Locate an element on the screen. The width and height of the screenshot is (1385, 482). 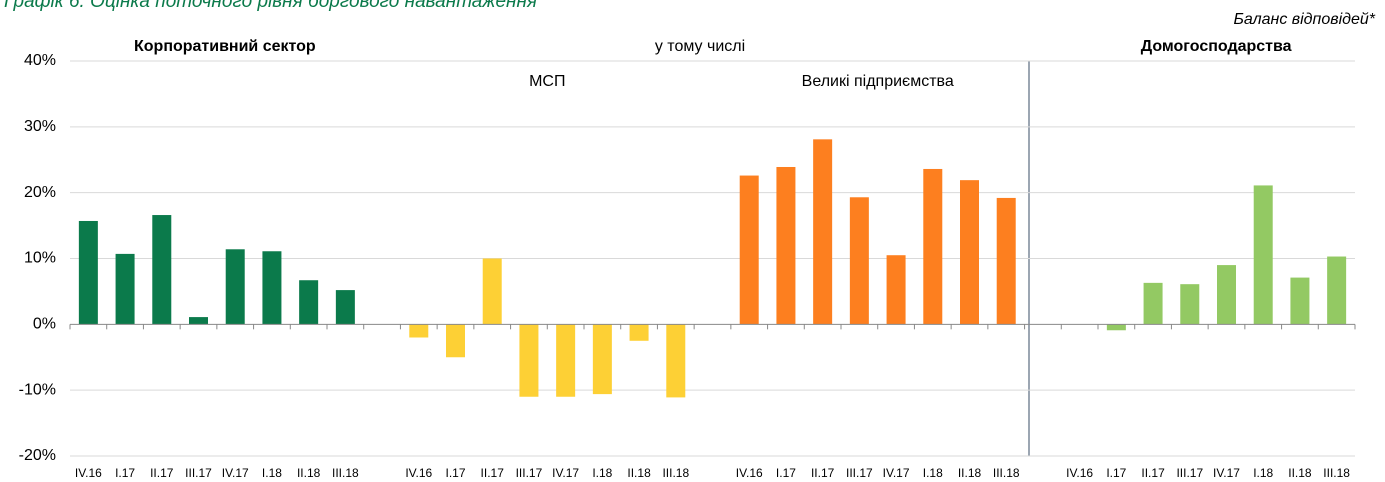
y-tick-label: 40% is located at coordinates (40, 60).